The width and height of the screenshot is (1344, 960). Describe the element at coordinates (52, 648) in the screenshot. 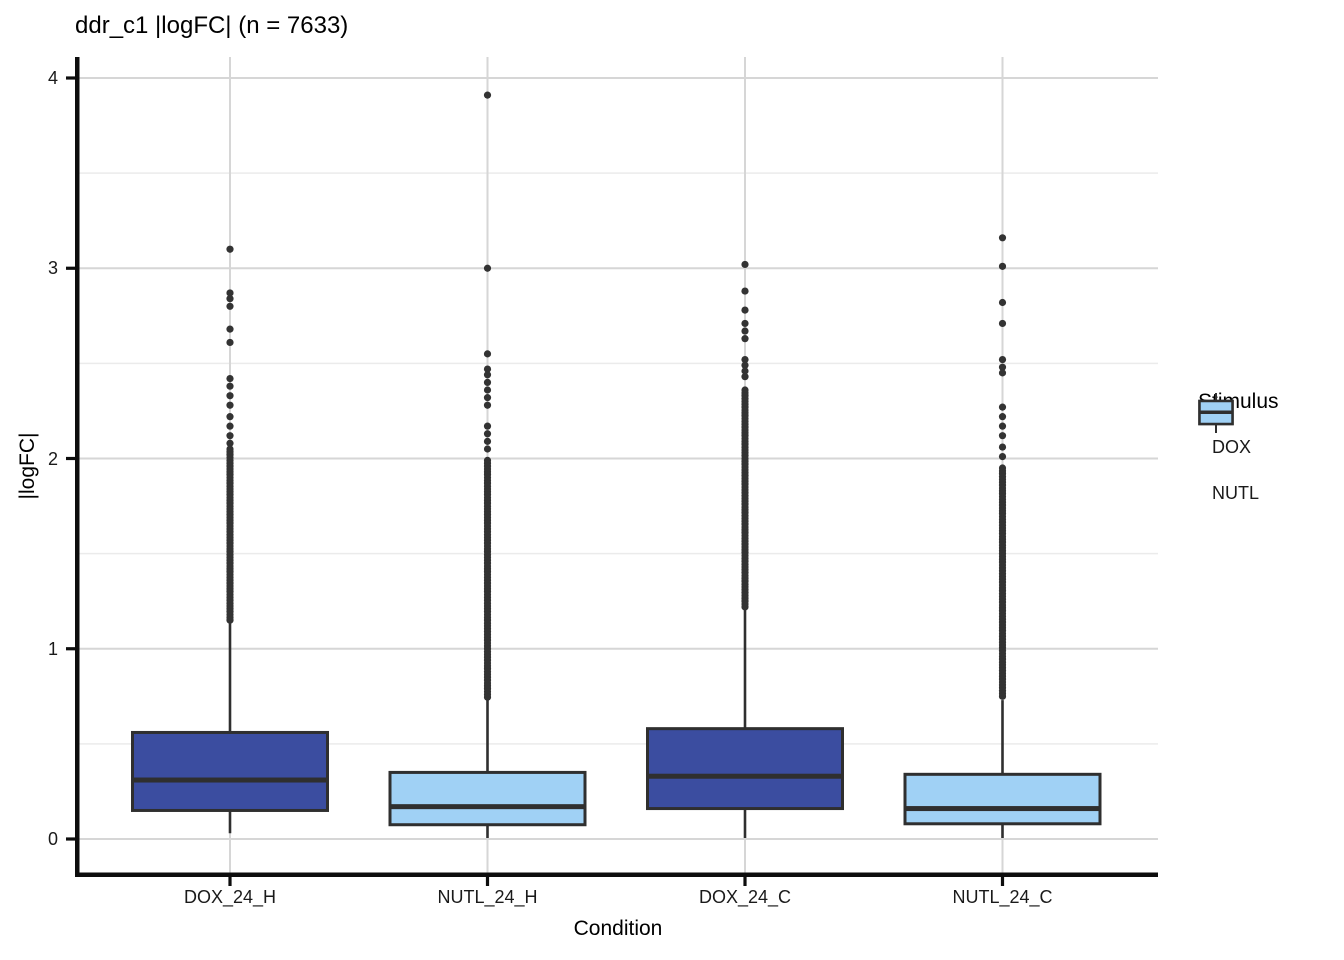

I see `y-tick-label: 1` at that location.